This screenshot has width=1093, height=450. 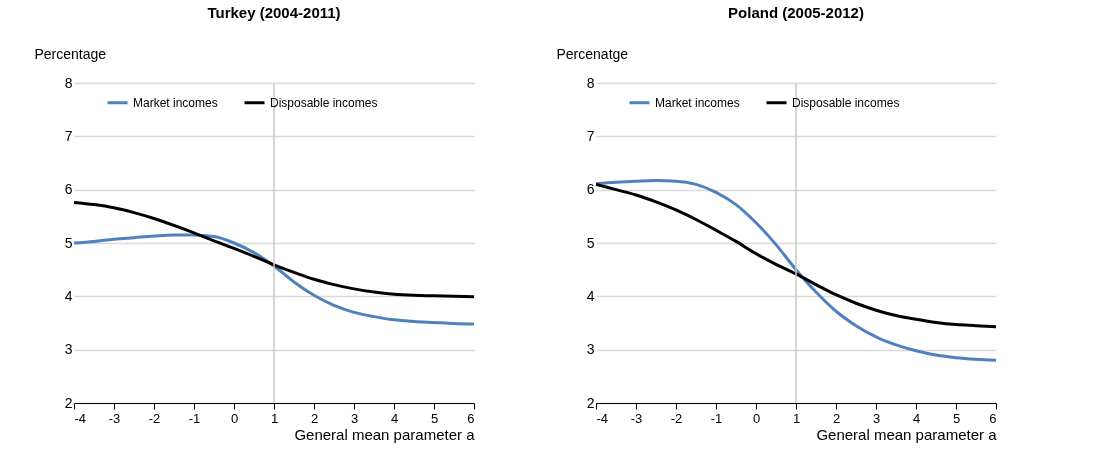 What do you see at coordinates (274, 12) in the screenshot?
I see `chart-title: Turkey (2004-2011)` at bounding box center [274, 12].